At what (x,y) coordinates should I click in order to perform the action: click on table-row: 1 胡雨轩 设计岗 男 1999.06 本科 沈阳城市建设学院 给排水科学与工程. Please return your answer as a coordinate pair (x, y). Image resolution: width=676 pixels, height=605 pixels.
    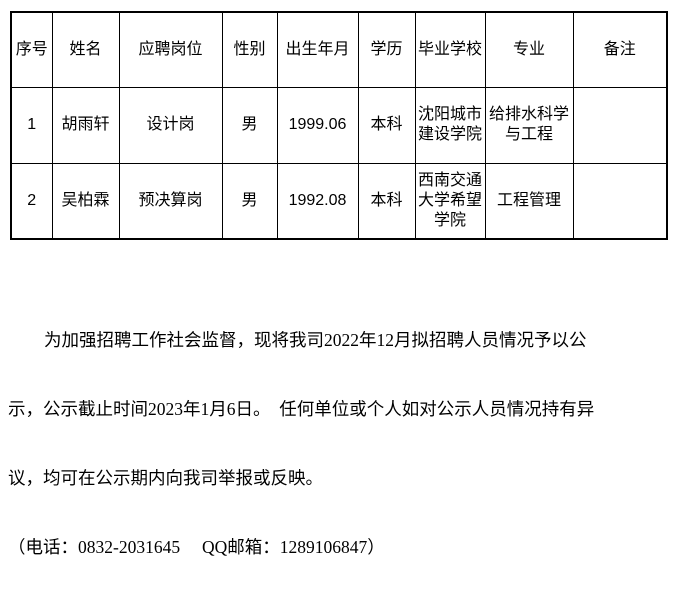
    Looking at the image, I should click on (339, 125).